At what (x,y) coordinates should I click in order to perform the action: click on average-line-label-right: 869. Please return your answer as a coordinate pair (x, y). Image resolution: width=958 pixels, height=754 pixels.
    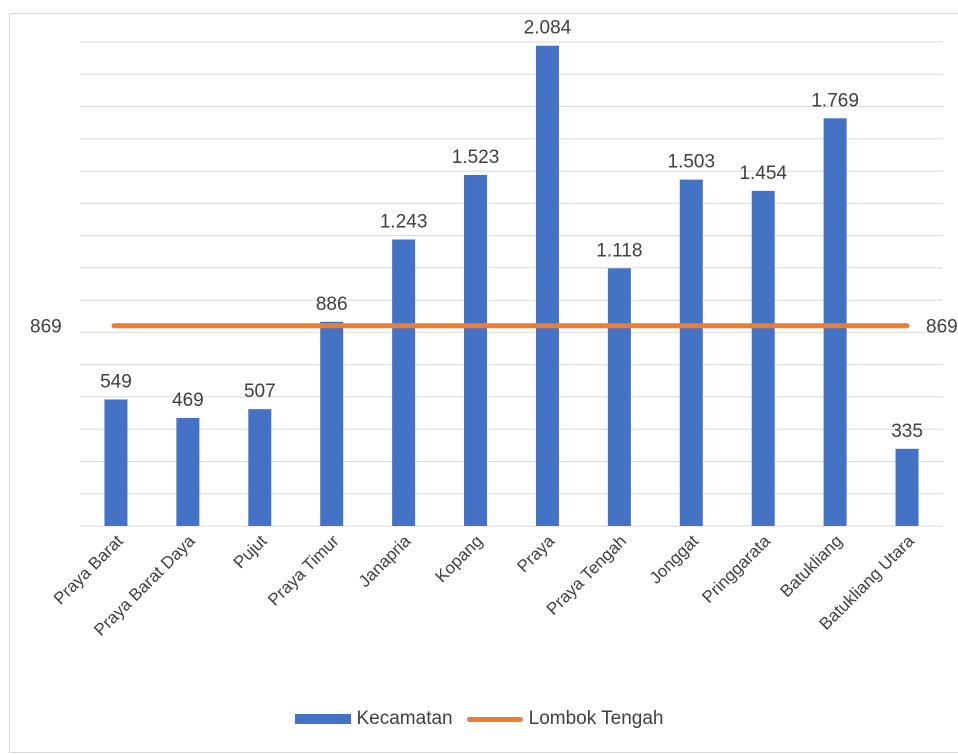
    Looking at the image, I should click on (942, 327).